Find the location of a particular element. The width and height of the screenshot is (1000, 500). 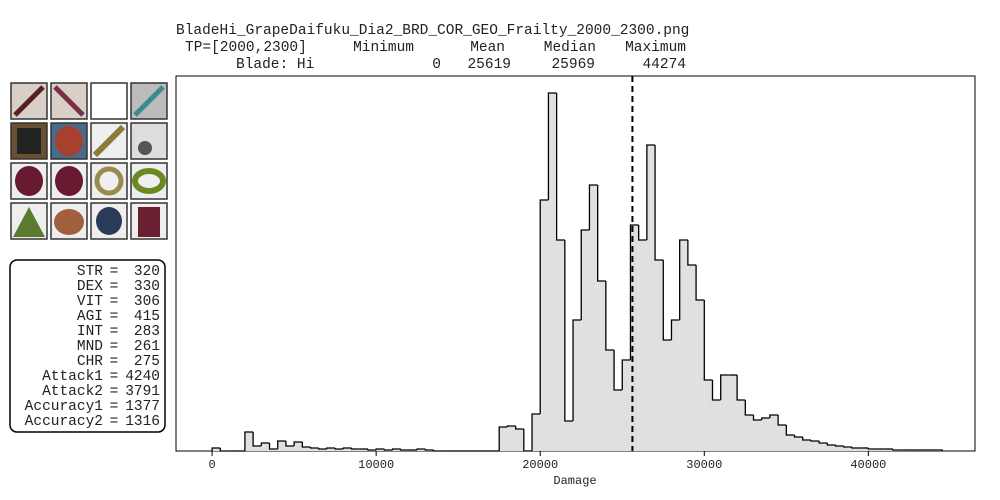

stat-value: 330 is located at coordinates (147, 287).